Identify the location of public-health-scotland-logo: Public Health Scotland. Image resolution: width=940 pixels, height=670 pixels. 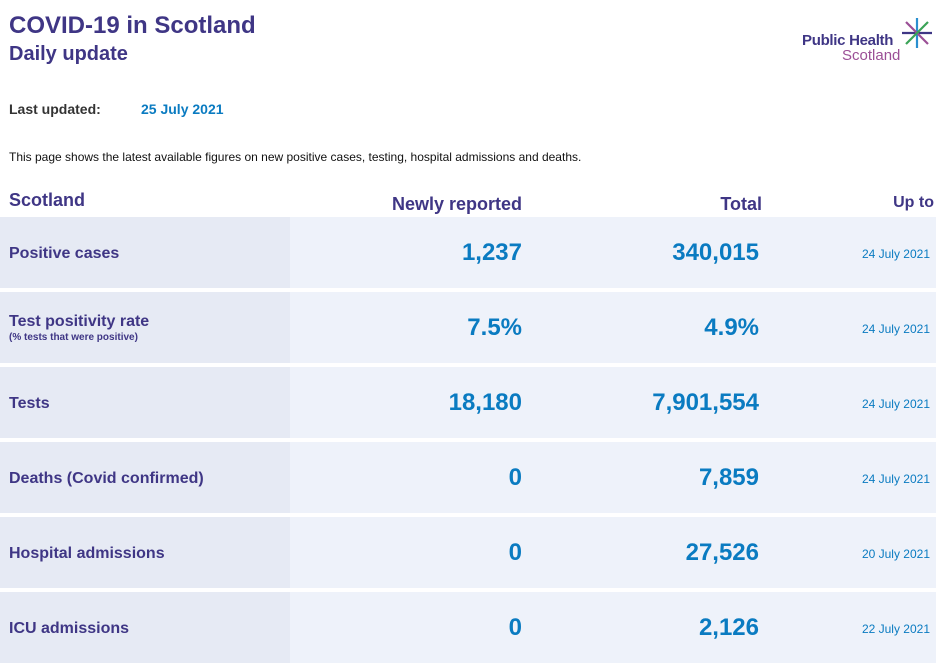
(869, 41).